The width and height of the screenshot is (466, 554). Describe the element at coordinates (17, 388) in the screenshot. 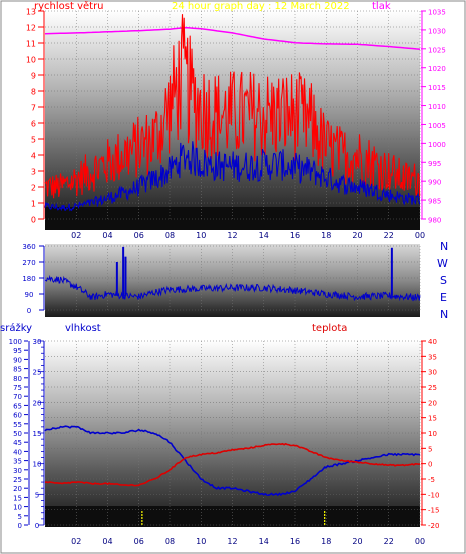

I see `rain-tick-label: 75` at that location.